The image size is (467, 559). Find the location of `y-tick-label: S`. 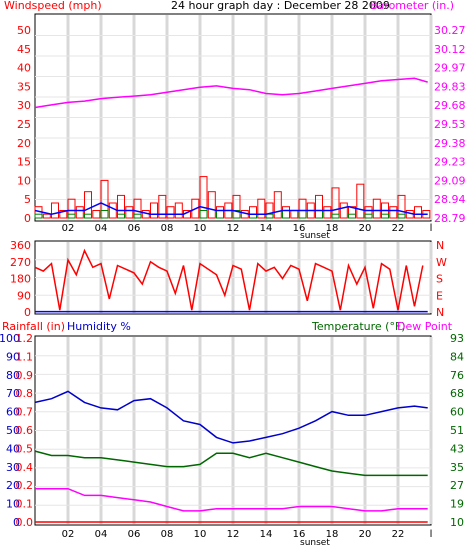

y-tick-label: S is located at coordinates (439, 279).